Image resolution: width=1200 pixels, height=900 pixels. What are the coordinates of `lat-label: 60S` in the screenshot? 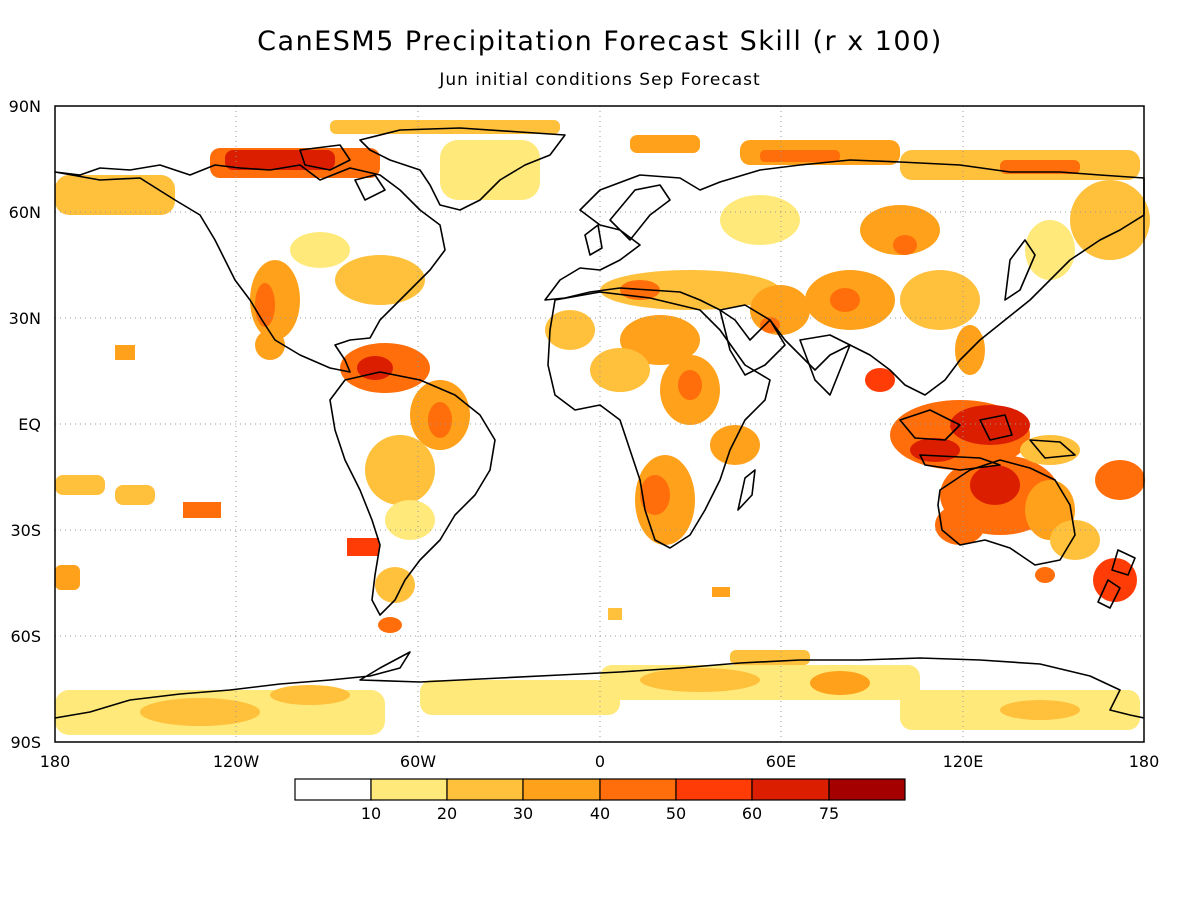 It's located at (25, 636).